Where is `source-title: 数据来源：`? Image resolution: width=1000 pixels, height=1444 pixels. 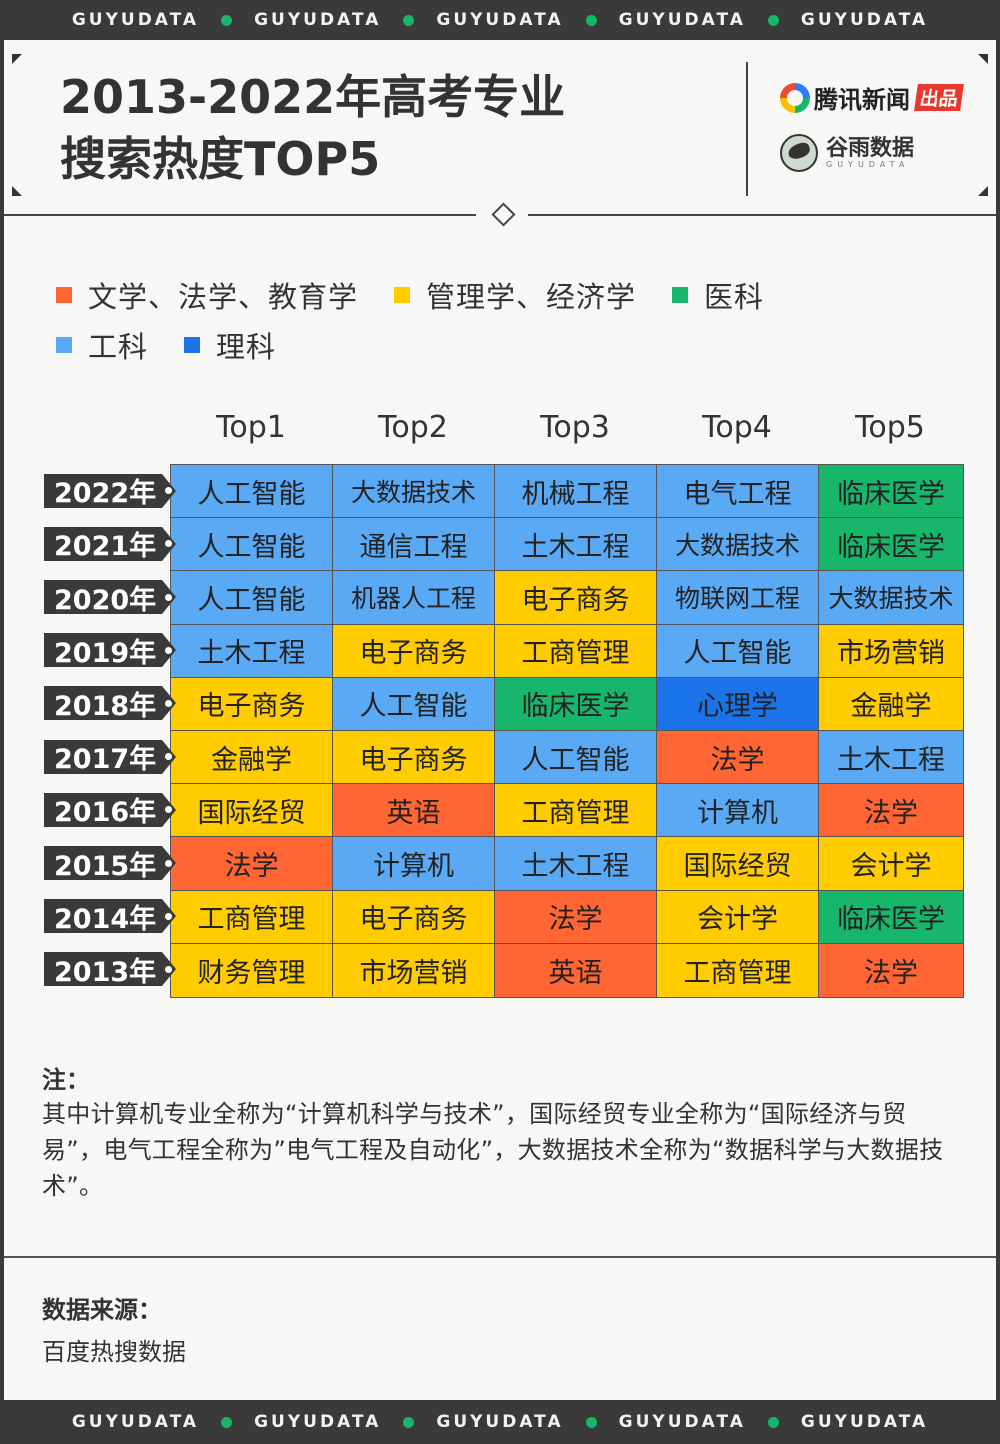
source-title: 数据来源： is located at coordinates (102, 1310).